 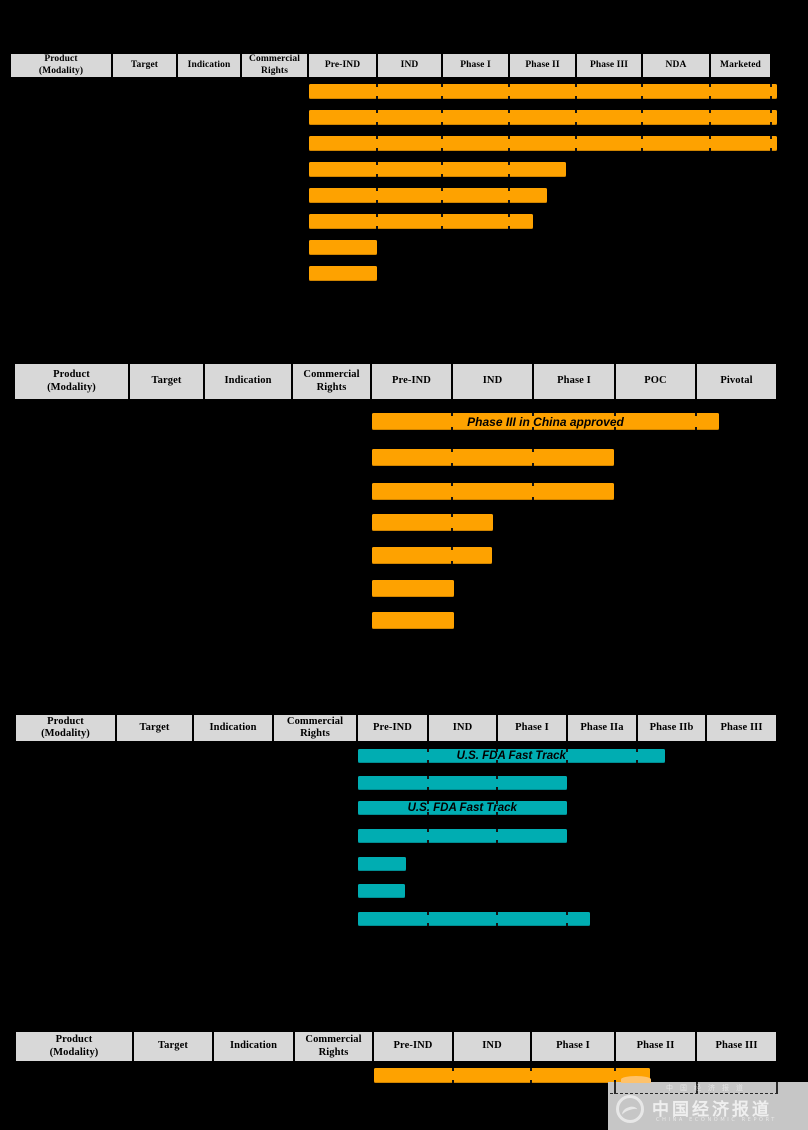 What do you see at coordinates (676, 65) in the screenshot?
I see `header-cell-nda: NDA` at bounding box center [676, 65].